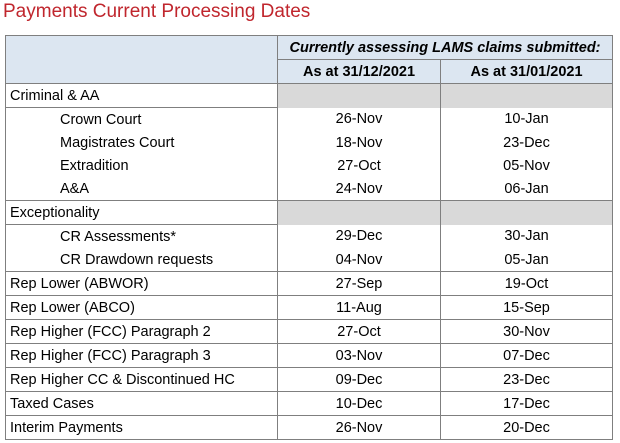 This screenshot has height=443, width=620. I want to click on row-value-col1: 03-Nov, so click(359, 355).